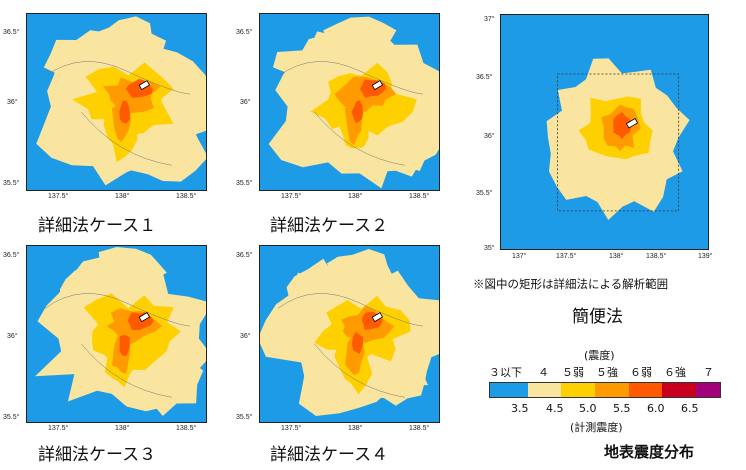 This screenshot has width=746, height=470. Describe the element at coordinates (675, 372) in the screenshot. I see `intensity-class-label: ６強` at that location.